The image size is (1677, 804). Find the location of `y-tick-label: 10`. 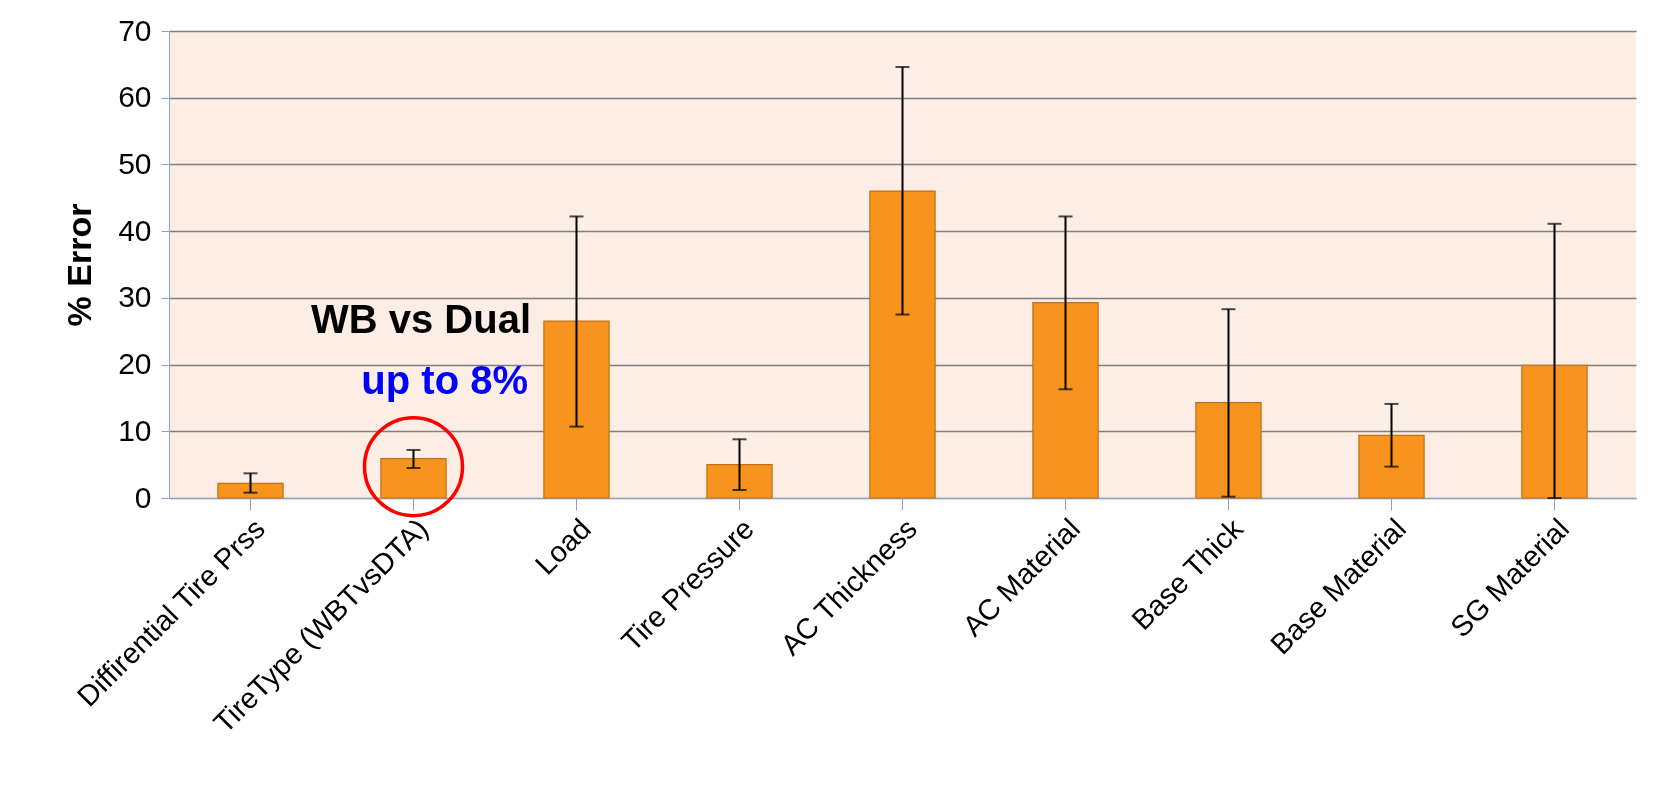

y-tick-label: 10 is located at coordinates (135, 430).